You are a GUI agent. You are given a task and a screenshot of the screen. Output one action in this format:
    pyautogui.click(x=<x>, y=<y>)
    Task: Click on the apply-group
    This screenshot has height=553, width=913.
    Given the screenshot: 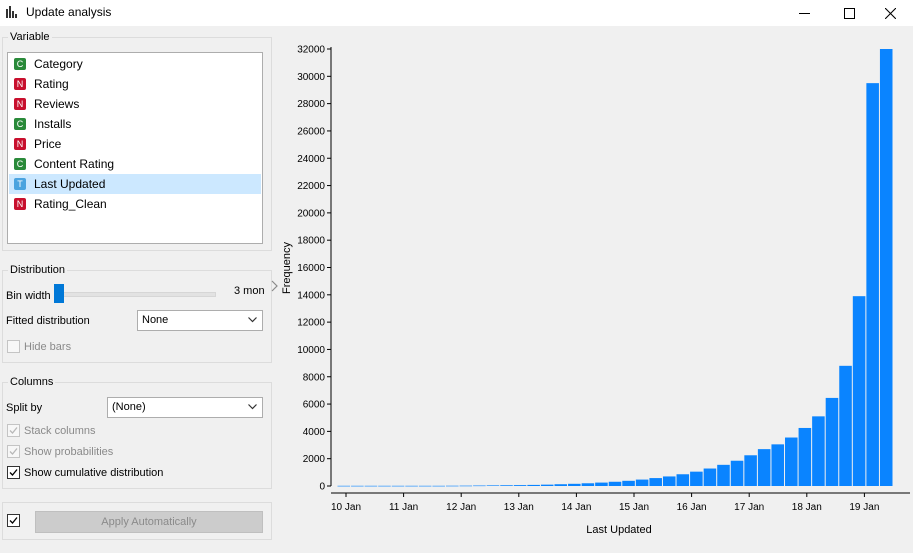 What is the action you would take?
    pyautogui.click(x=137, y=521)
    